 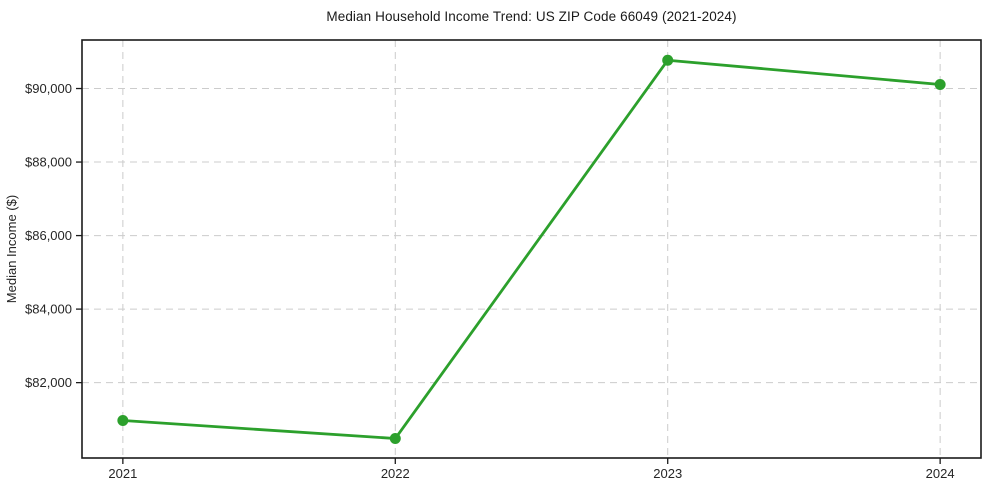 I want to click on data-point-2021, so click(x=123, y=421).